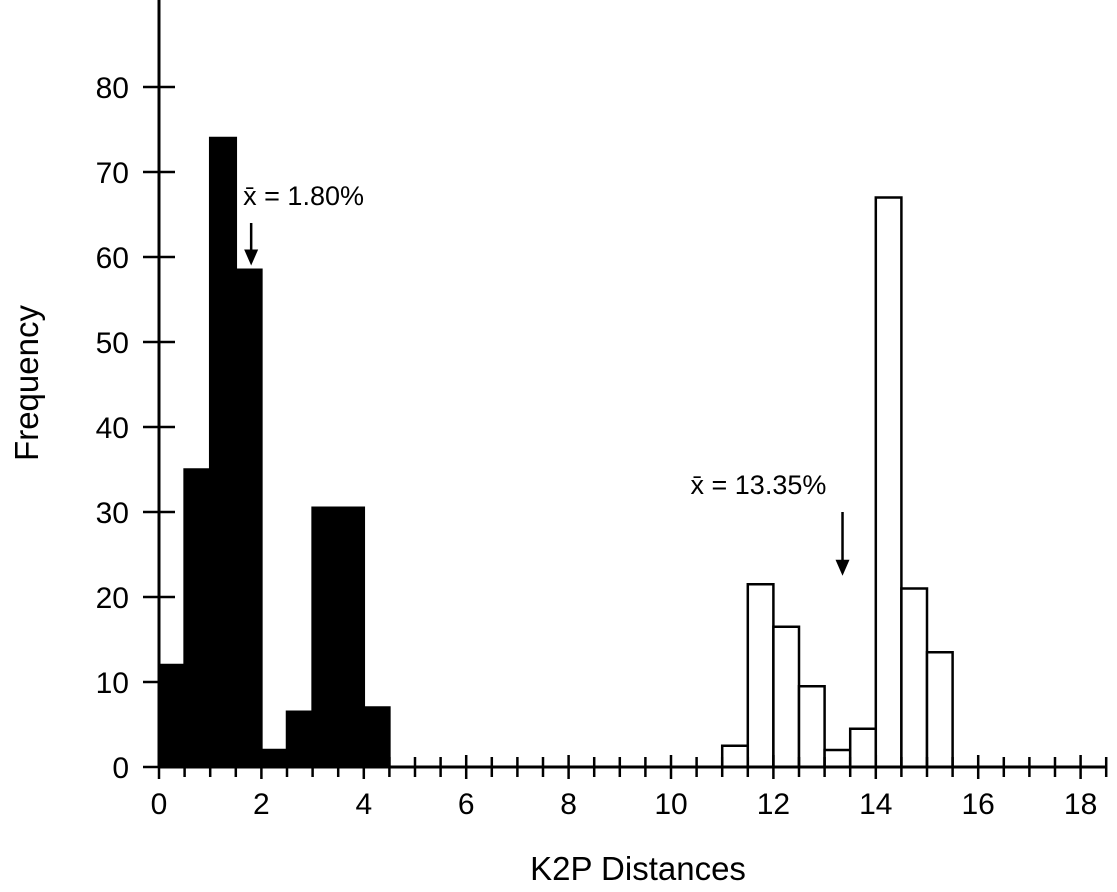  Describe the element at coordinates (112, 343) in the screenshot. I see `y-tick-label-50: 50` at that location.